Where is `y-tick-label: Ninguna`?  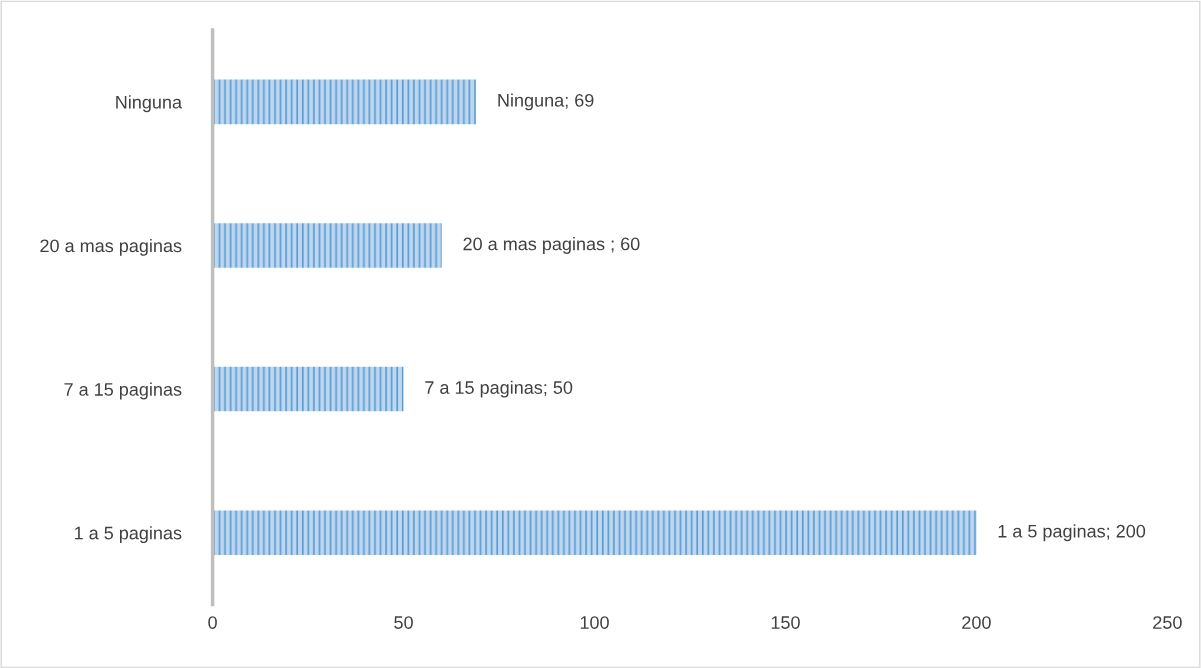
y-tick-label: Ninguna is located at coordinates (149, 104).